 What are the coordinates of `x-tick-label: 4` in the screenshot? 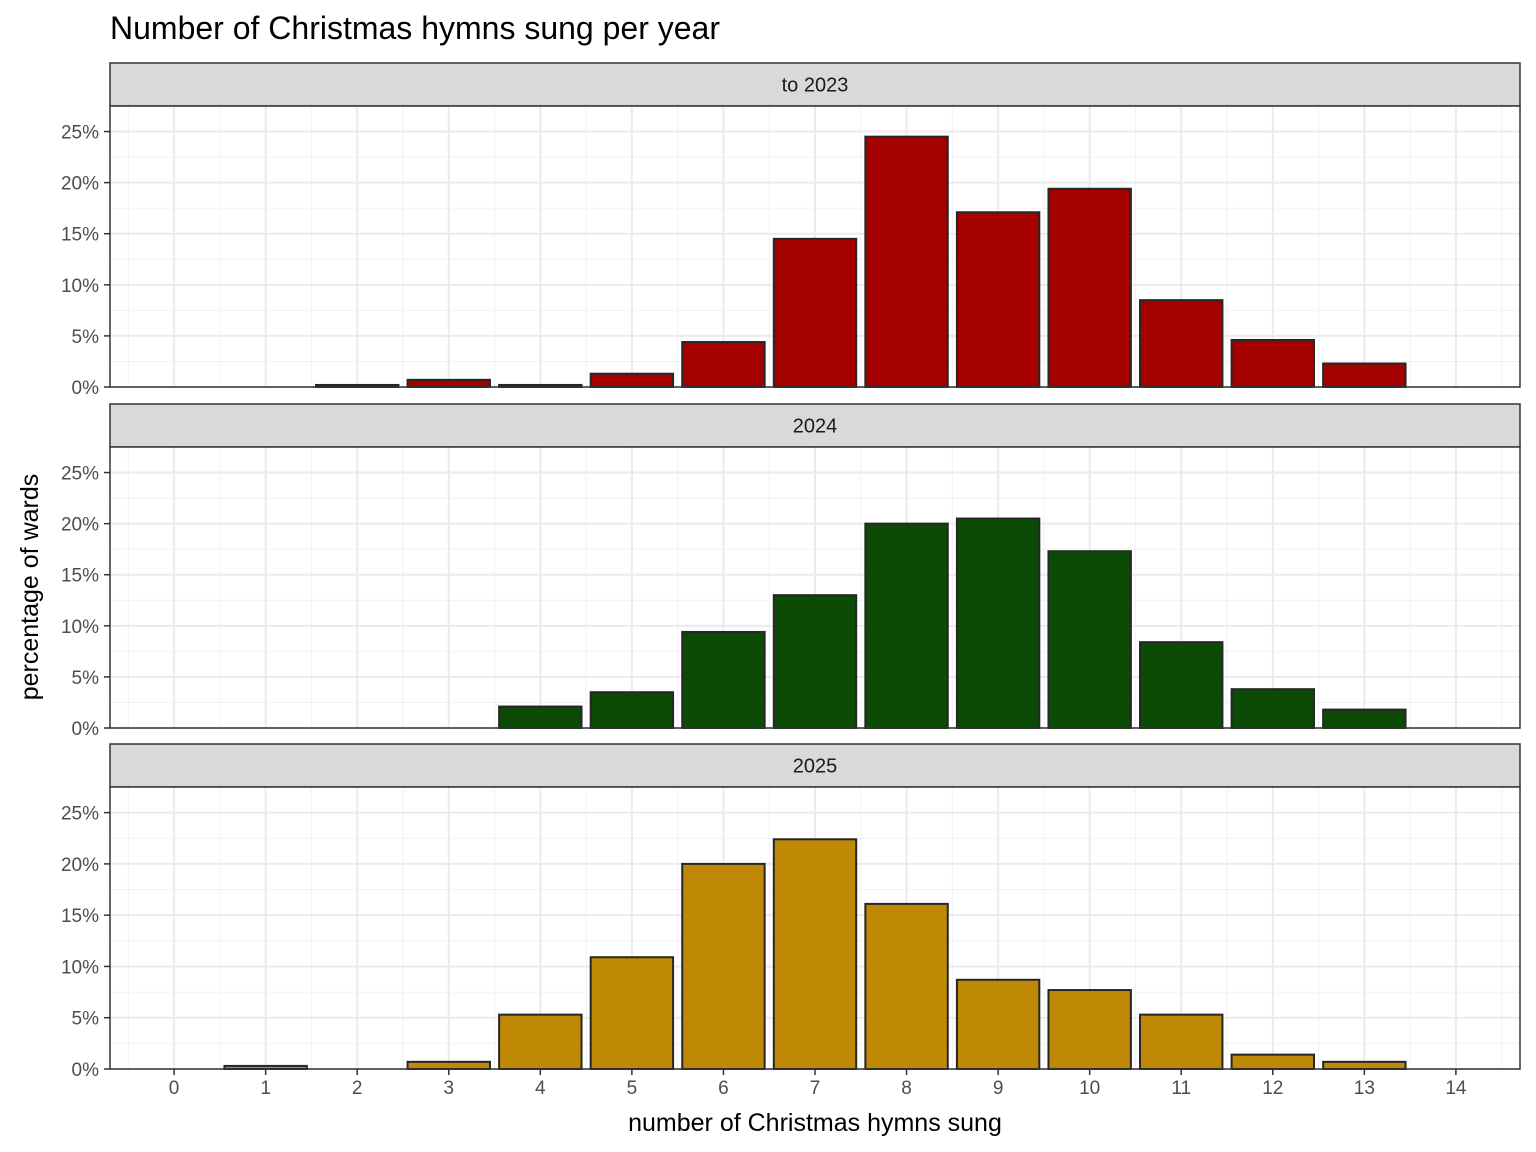 It's located at (540, 1088).